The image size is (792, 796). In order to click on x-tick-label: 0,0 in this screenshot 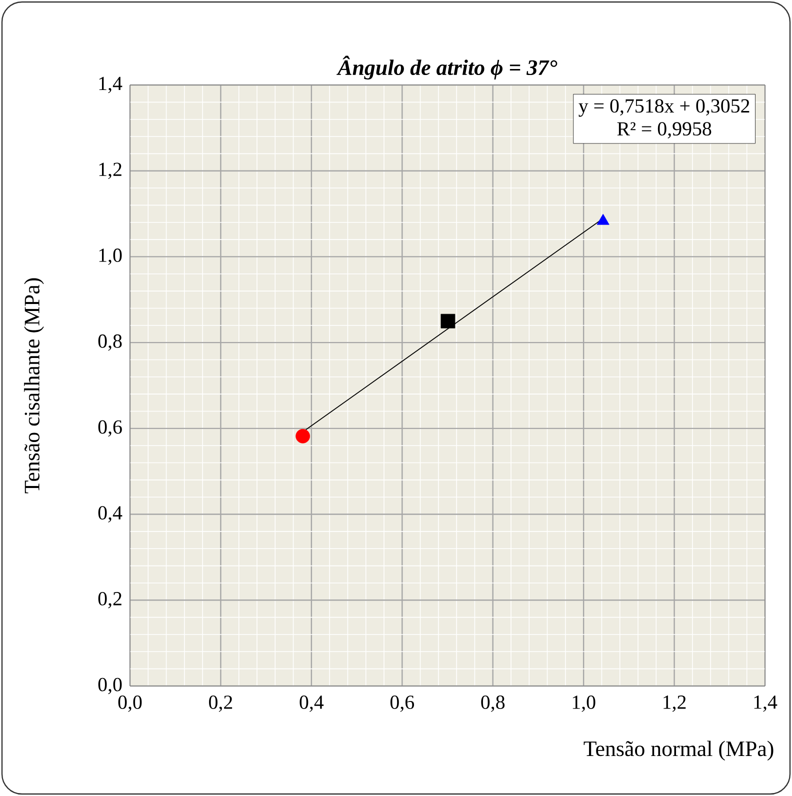, I will do `click(130, 704)`.